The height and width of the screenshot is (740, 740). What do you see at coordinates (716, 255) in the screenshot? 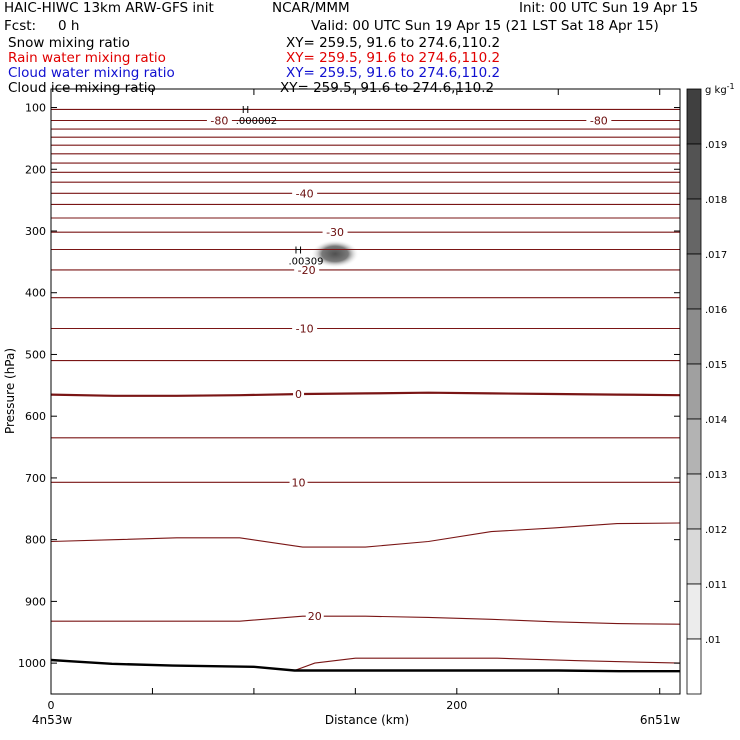
I see `colorbar-tick-label: .017` at bounding box center [716, 255].